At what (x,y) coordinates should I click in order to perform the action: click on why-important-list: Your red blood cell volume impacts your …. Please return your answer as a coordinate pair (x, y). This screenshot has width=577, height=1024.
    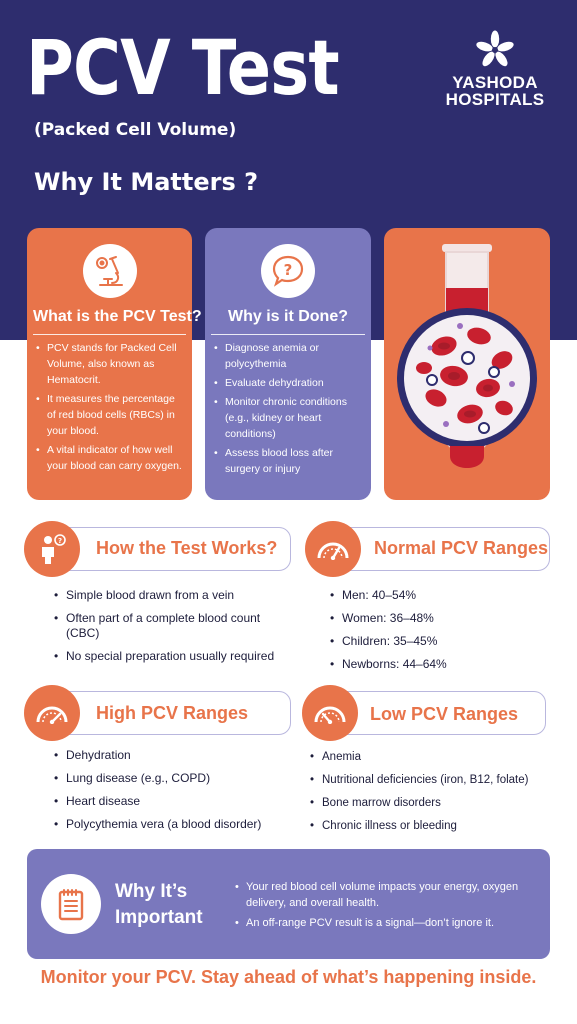
    Looking at the image, I should click on (384, 907).